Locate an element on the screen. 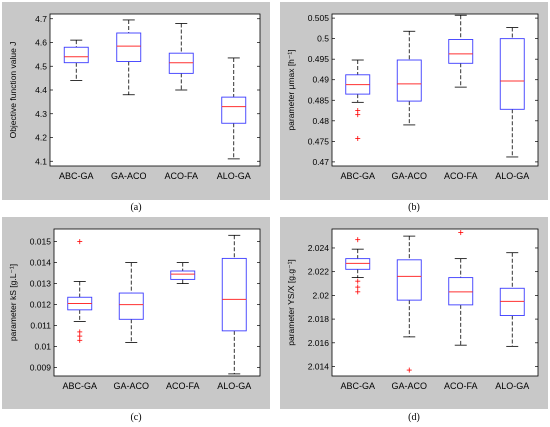 Image resolution: width=550 pixels, height=427 pixels. y-tick-label: 0.013 is located at coordinates (41, 284).